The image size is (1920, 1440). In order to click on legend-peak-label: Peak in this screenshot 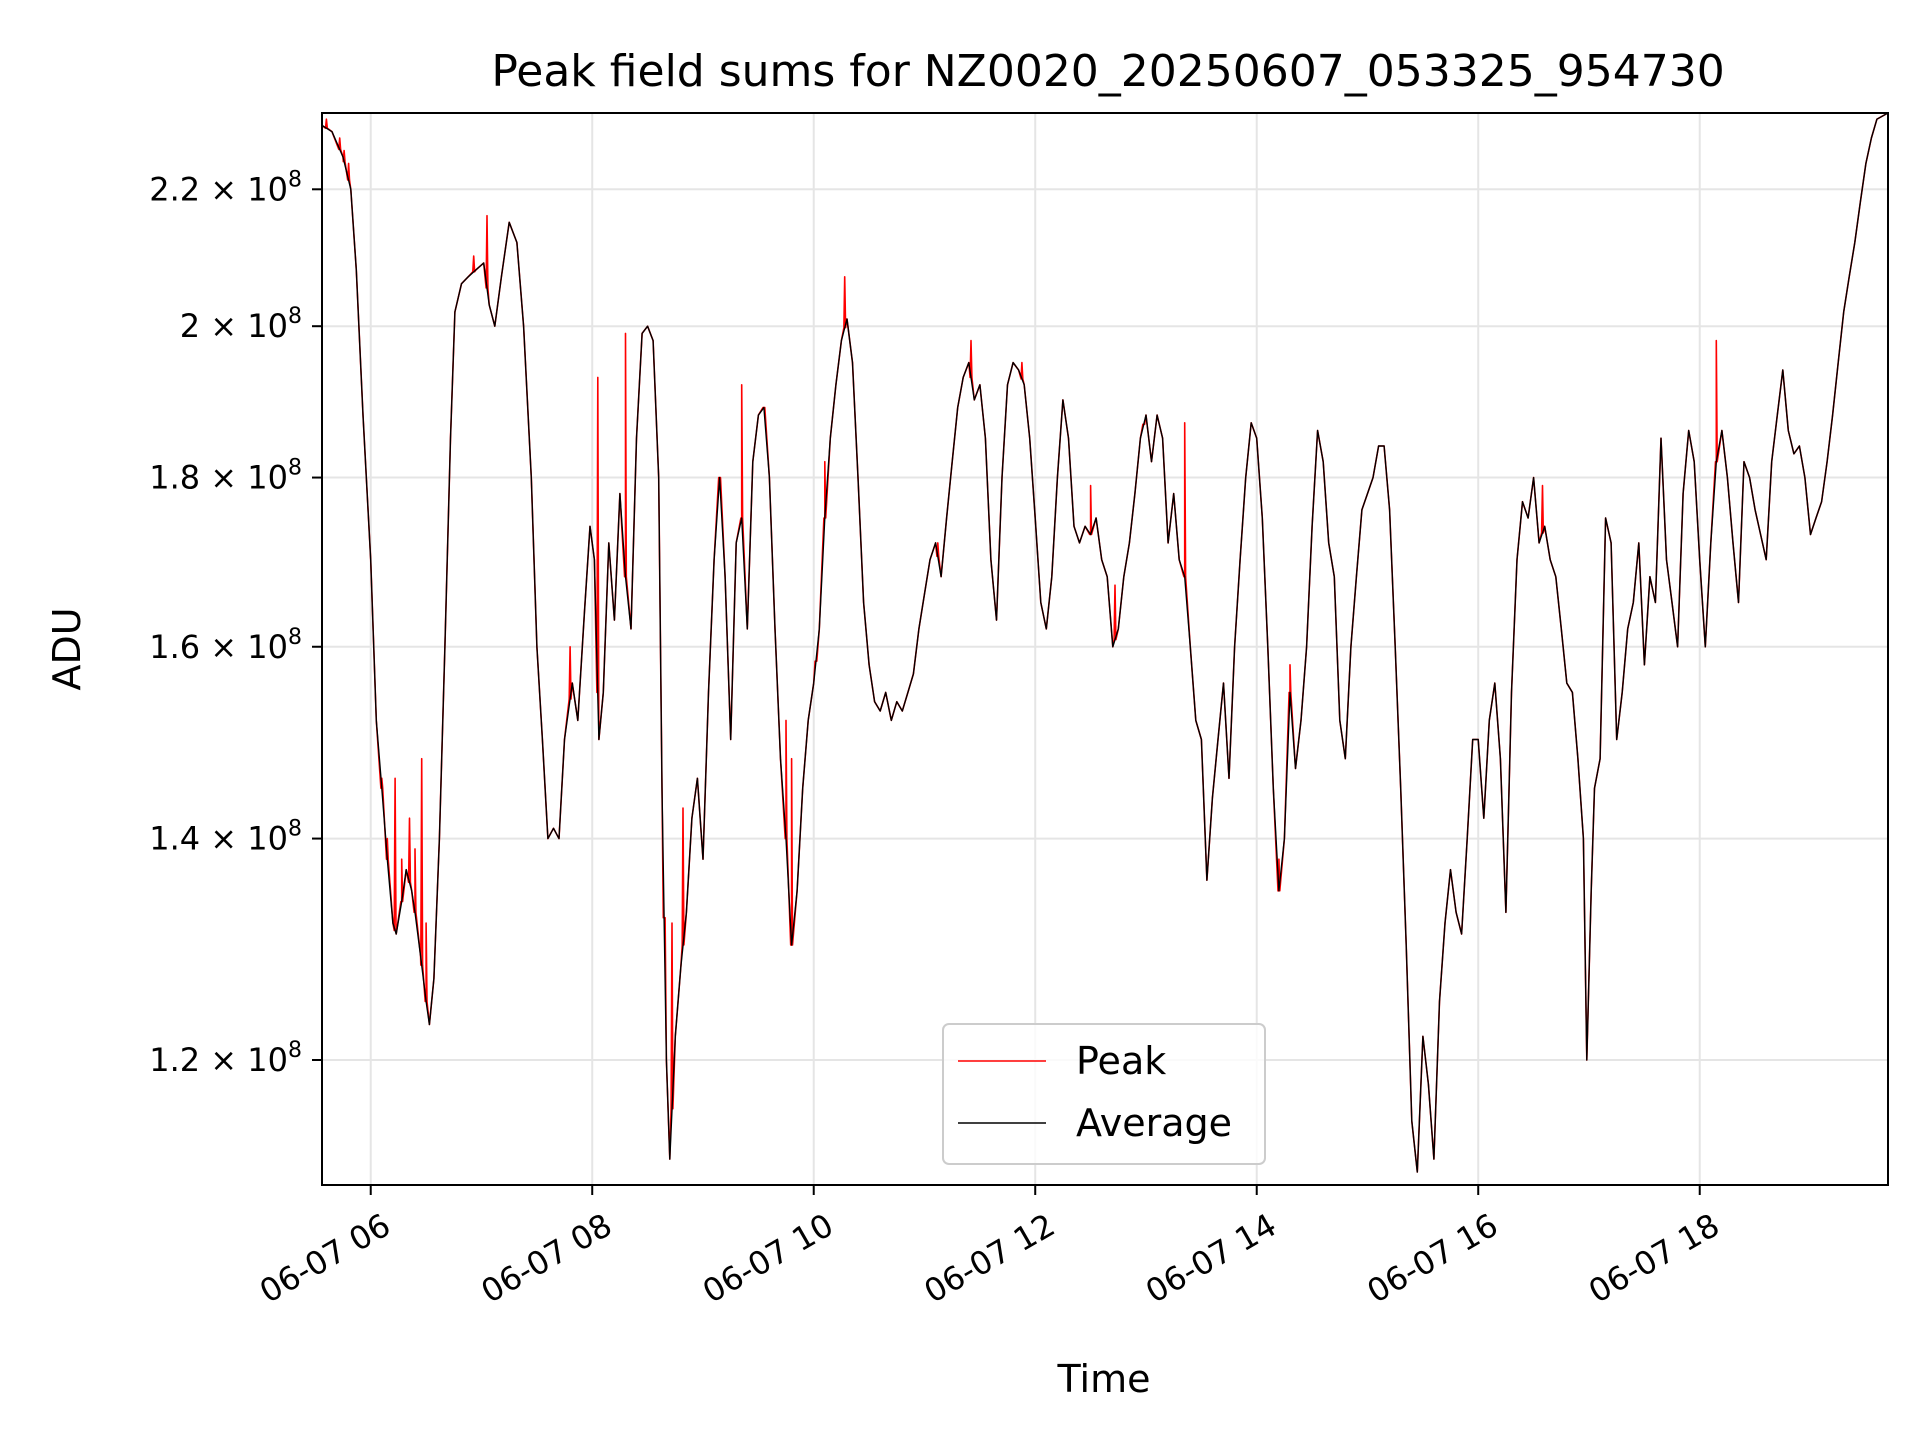, I will do `click(1121, 1061)`.